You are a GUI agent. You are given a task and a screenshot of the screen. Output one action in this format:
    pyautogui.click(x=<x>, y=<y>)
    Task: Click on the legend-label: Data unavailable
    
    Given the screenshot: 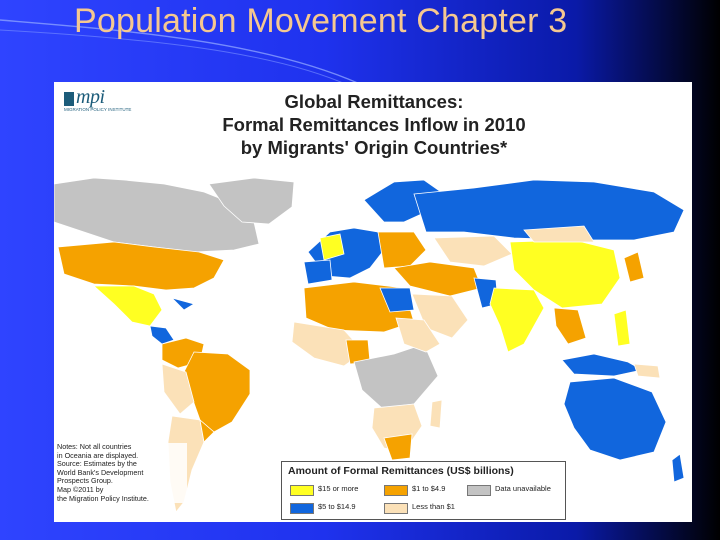 What is the action you would take?
    pyautogui.click(x=523, y=488)
    